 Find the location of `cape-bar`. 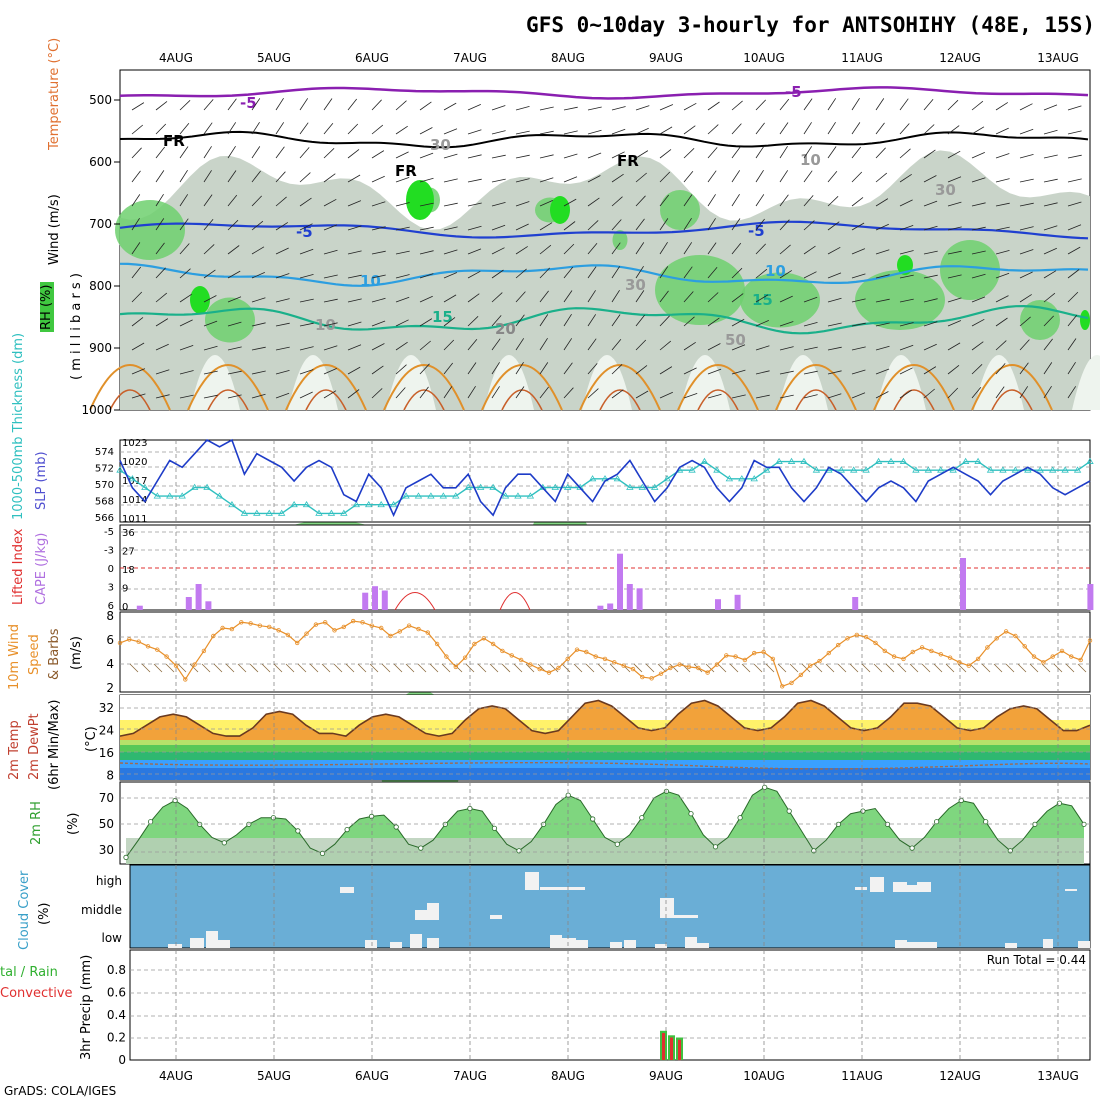

cape-bar is located at coordinates (629, 597).